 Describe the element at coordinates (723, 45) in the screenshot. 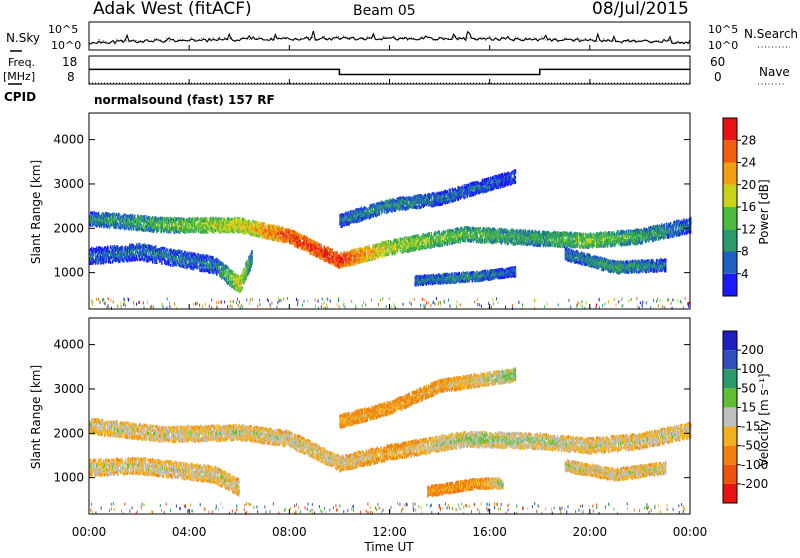

I see `noise-right-tick-bottom: 10^0` at that location.